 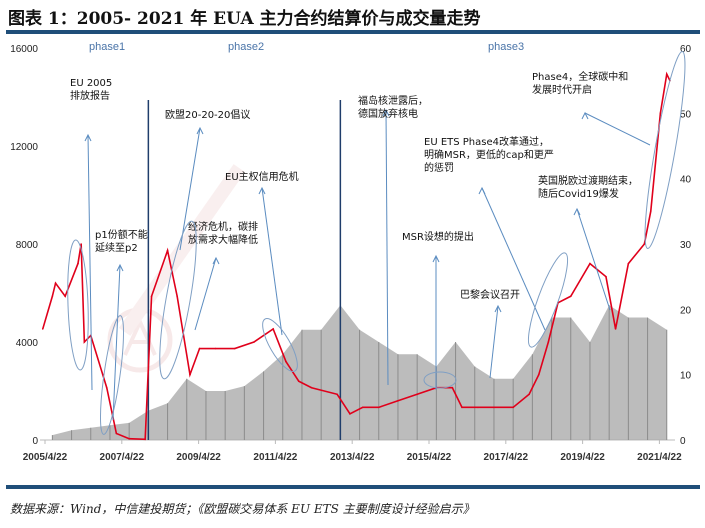 What do you see at coordinates (686, 114) in the screenshot?
I see `right-axis-tick: 50` at bounding box center [686, 114].